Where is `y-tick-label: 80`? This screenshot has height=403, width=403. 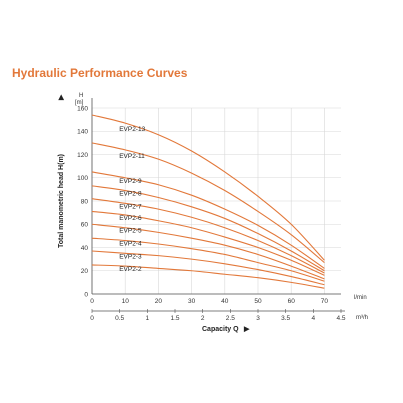
y-tick-label: 80 is located at coordinates (85, 201).